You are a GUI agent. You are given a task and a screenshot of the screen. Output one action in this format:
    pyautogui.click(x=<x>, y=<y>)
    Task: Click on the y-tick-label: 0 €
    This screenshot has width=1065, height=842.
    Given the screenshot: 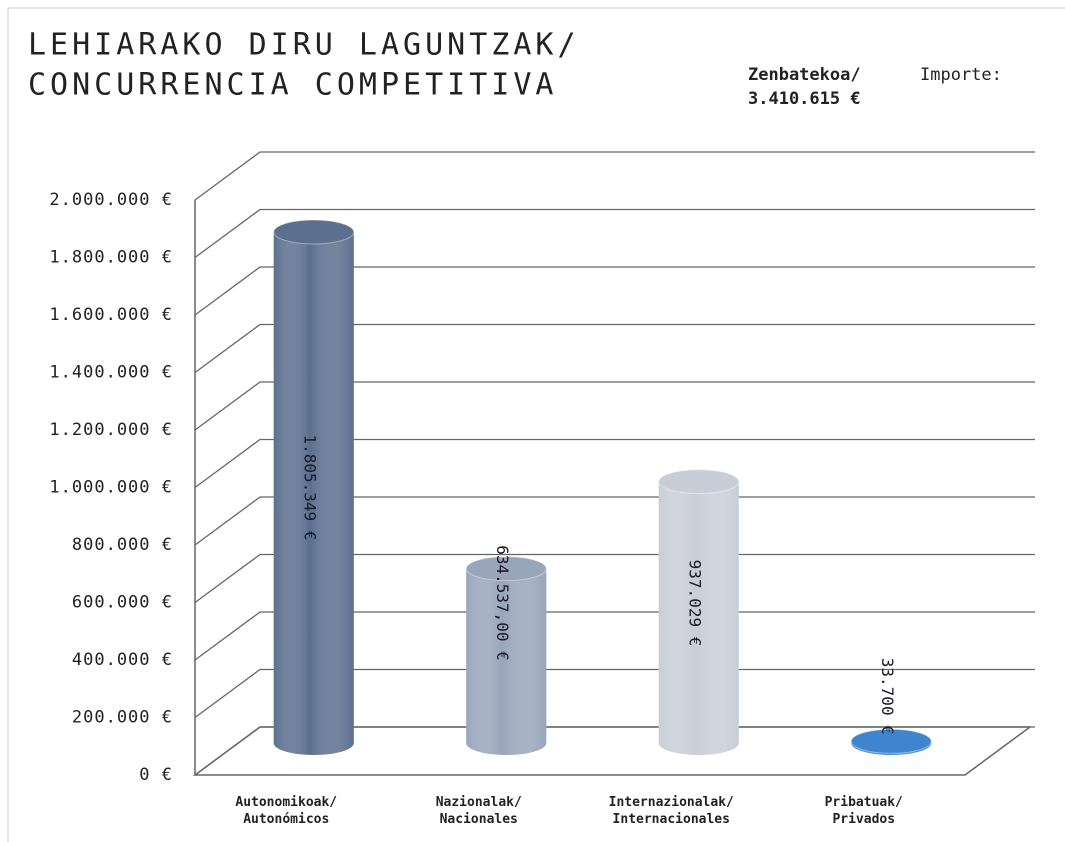 What is the action you would take?
    pyautogui.click(x=156, y=775)
    